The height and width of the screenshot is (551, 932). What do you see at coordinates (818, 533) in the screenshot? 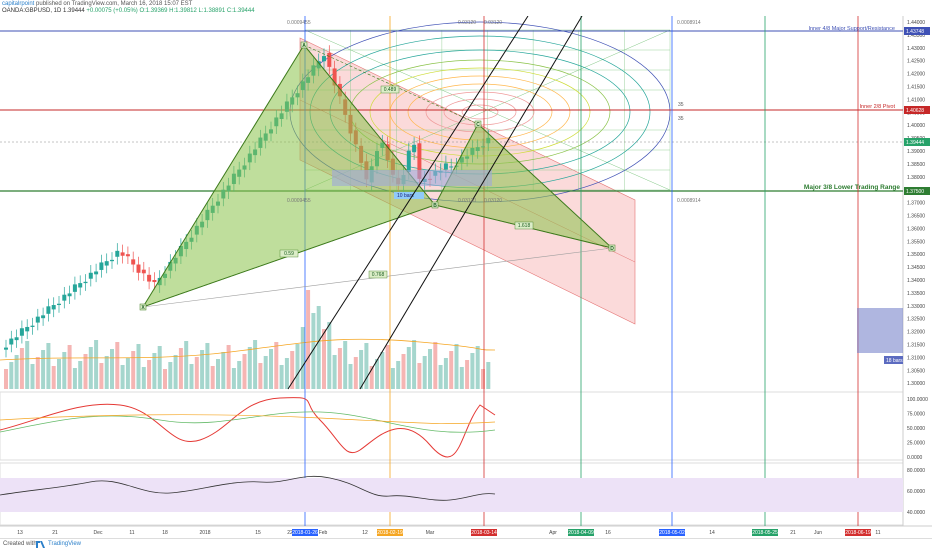
I see `time-tick-label: Jun` at bounding box center [818, 533].